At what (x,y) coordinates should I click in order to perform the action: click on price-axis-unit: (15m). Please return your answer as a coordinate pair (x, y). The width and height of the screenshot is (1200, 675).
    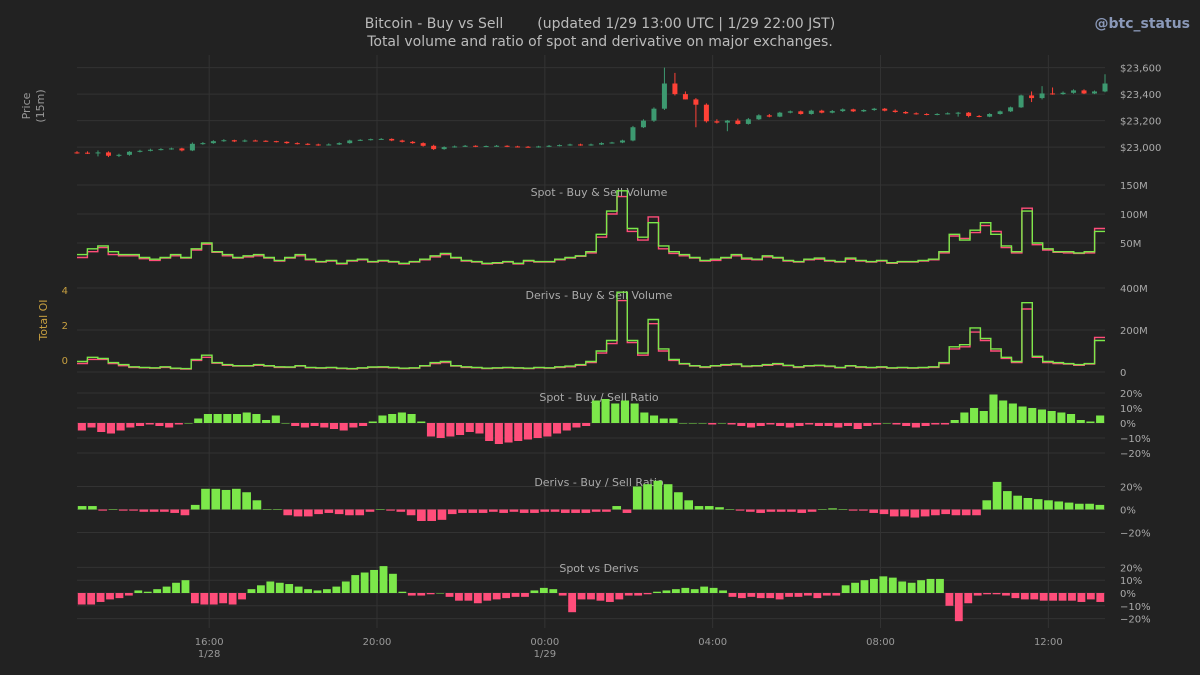
    Looking at the image, I should click on (40, 105).